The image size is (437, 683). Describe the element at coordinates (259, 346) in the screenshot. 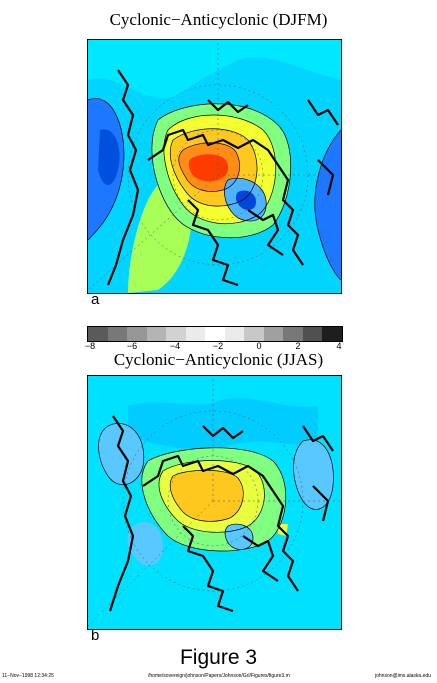

I see `colorbar-tick: 0` at that location.